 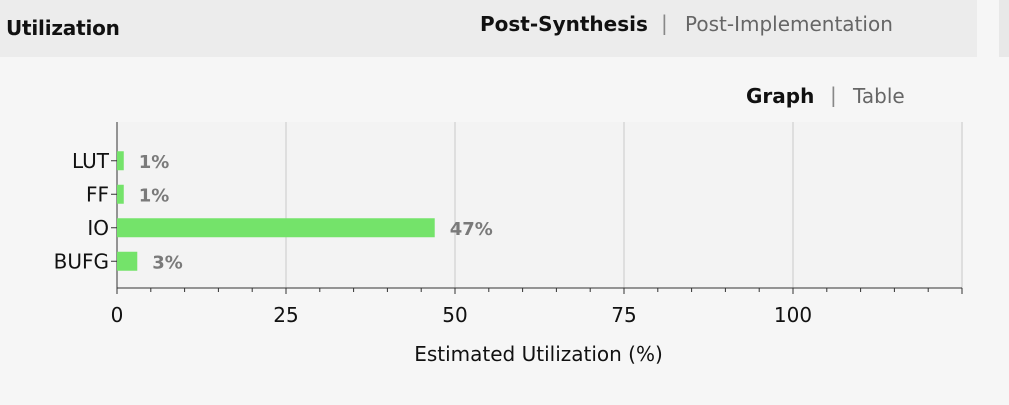 What do you see at coordinates (167, 262) in the screenshot?
I see `data-label: 3%` at bounding box center [167, 262].